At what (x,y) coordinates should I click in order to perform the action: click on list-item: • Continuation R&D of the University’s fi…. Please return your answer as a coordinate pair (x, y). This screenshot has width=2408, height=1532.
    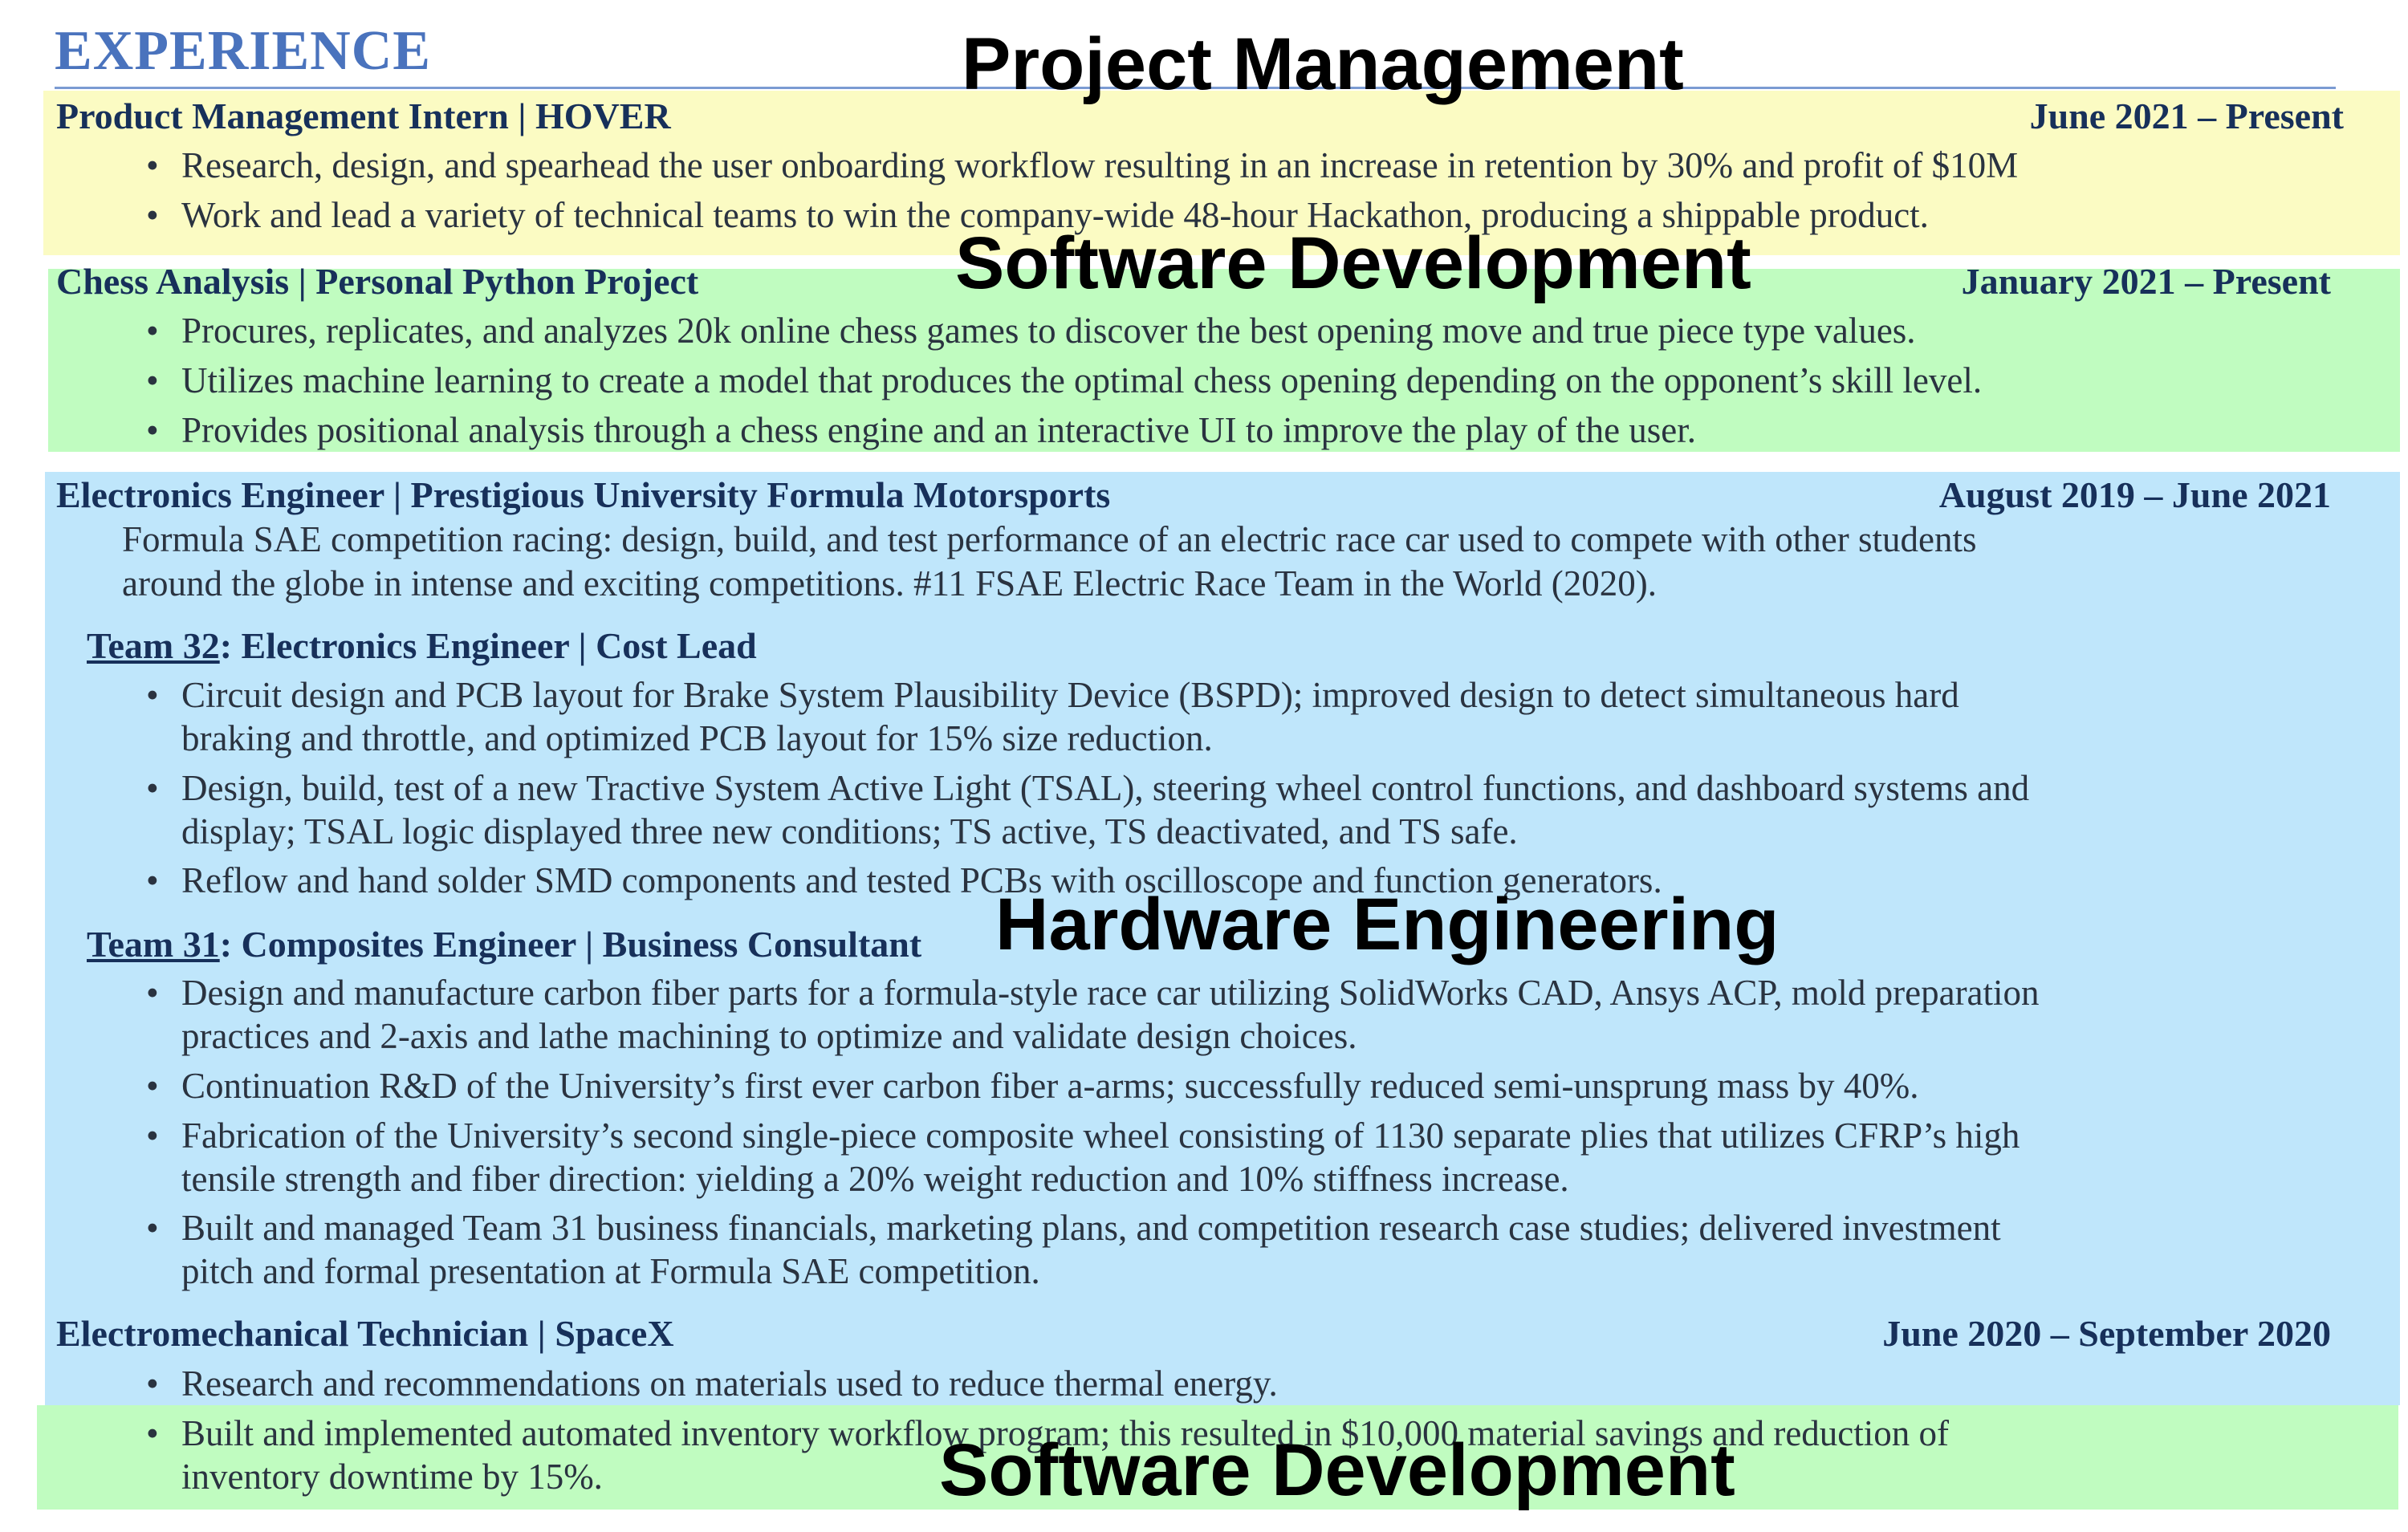
    Looking at the image, I should click on (1032, 1086).